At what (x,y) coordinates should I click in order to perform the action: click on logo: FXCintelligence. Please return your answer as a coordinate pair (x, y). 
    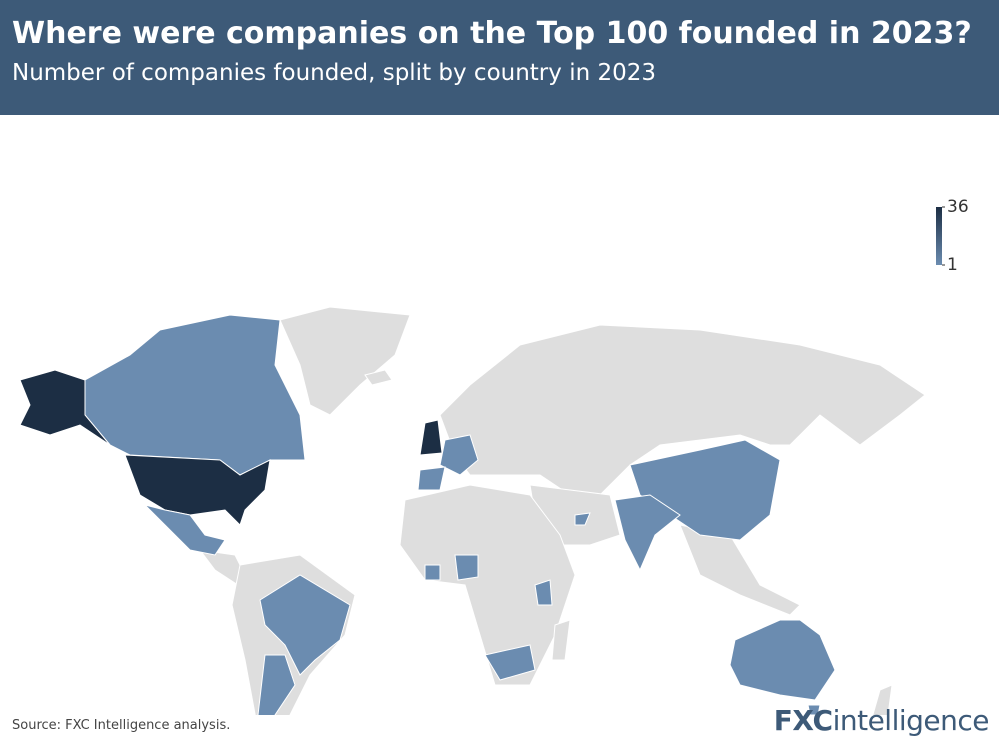
    Looking at the image, I should click on (881, 720).